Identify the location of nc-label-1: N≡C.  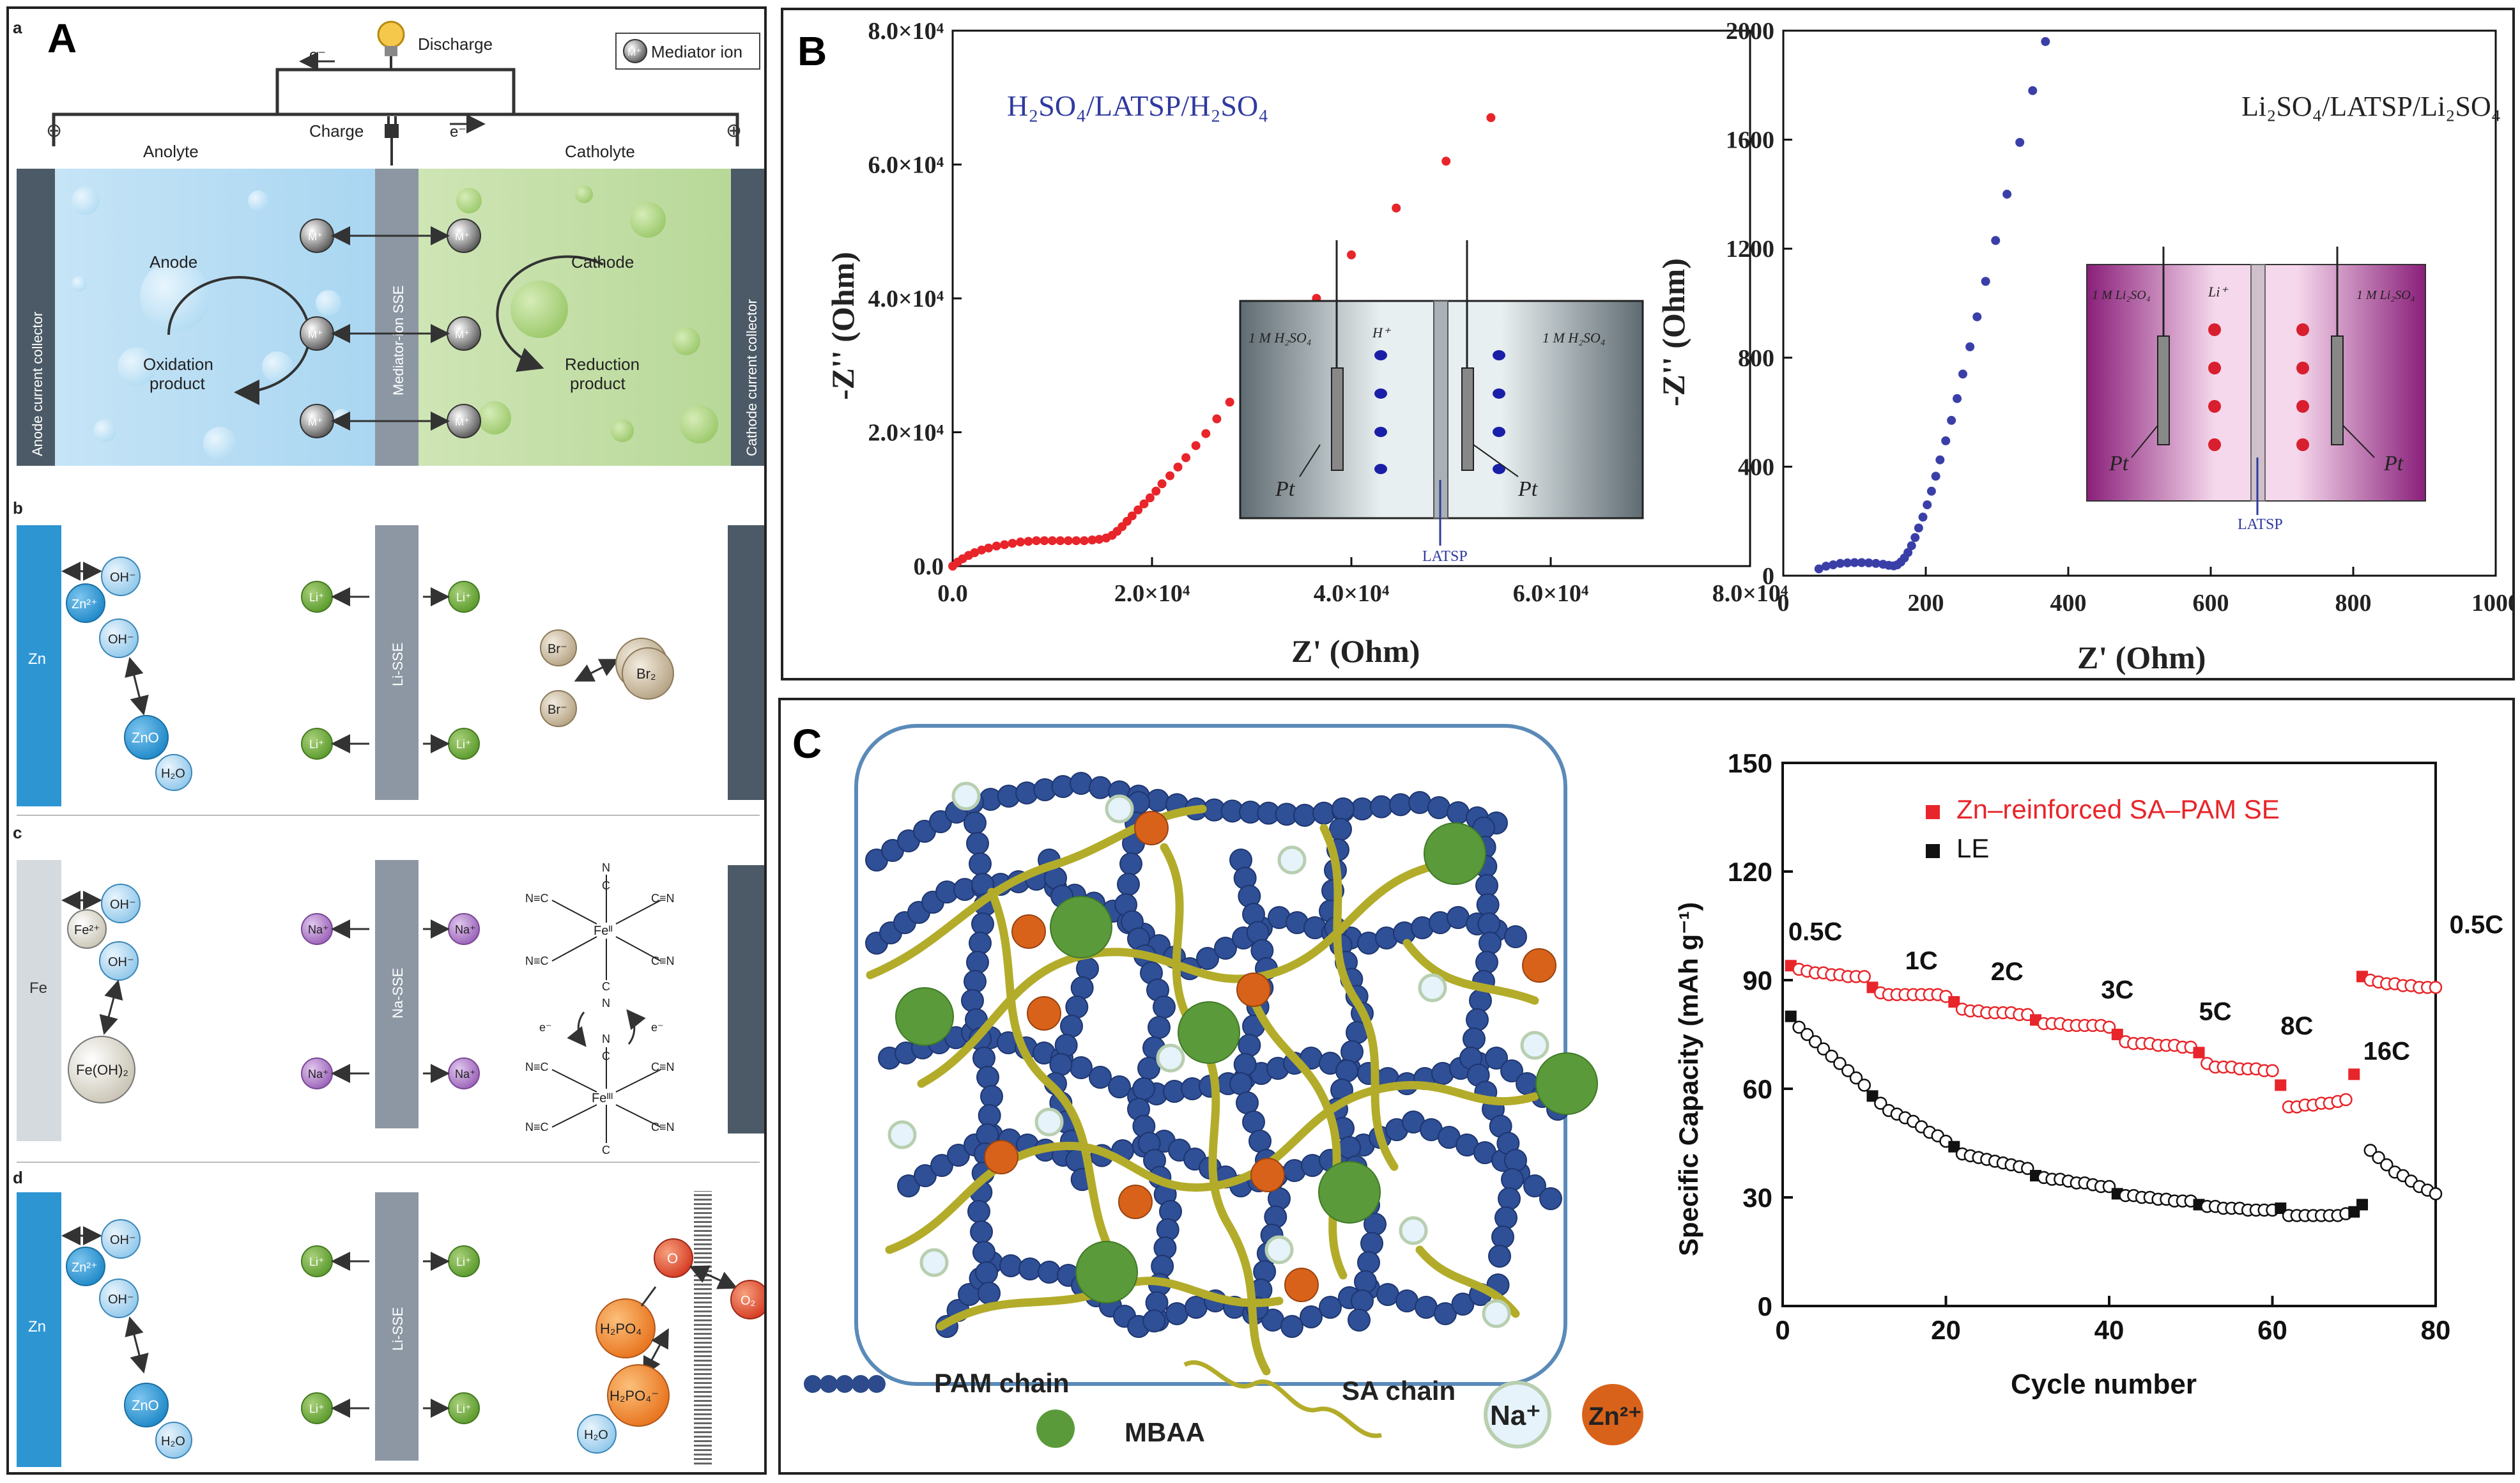
(537, 898).